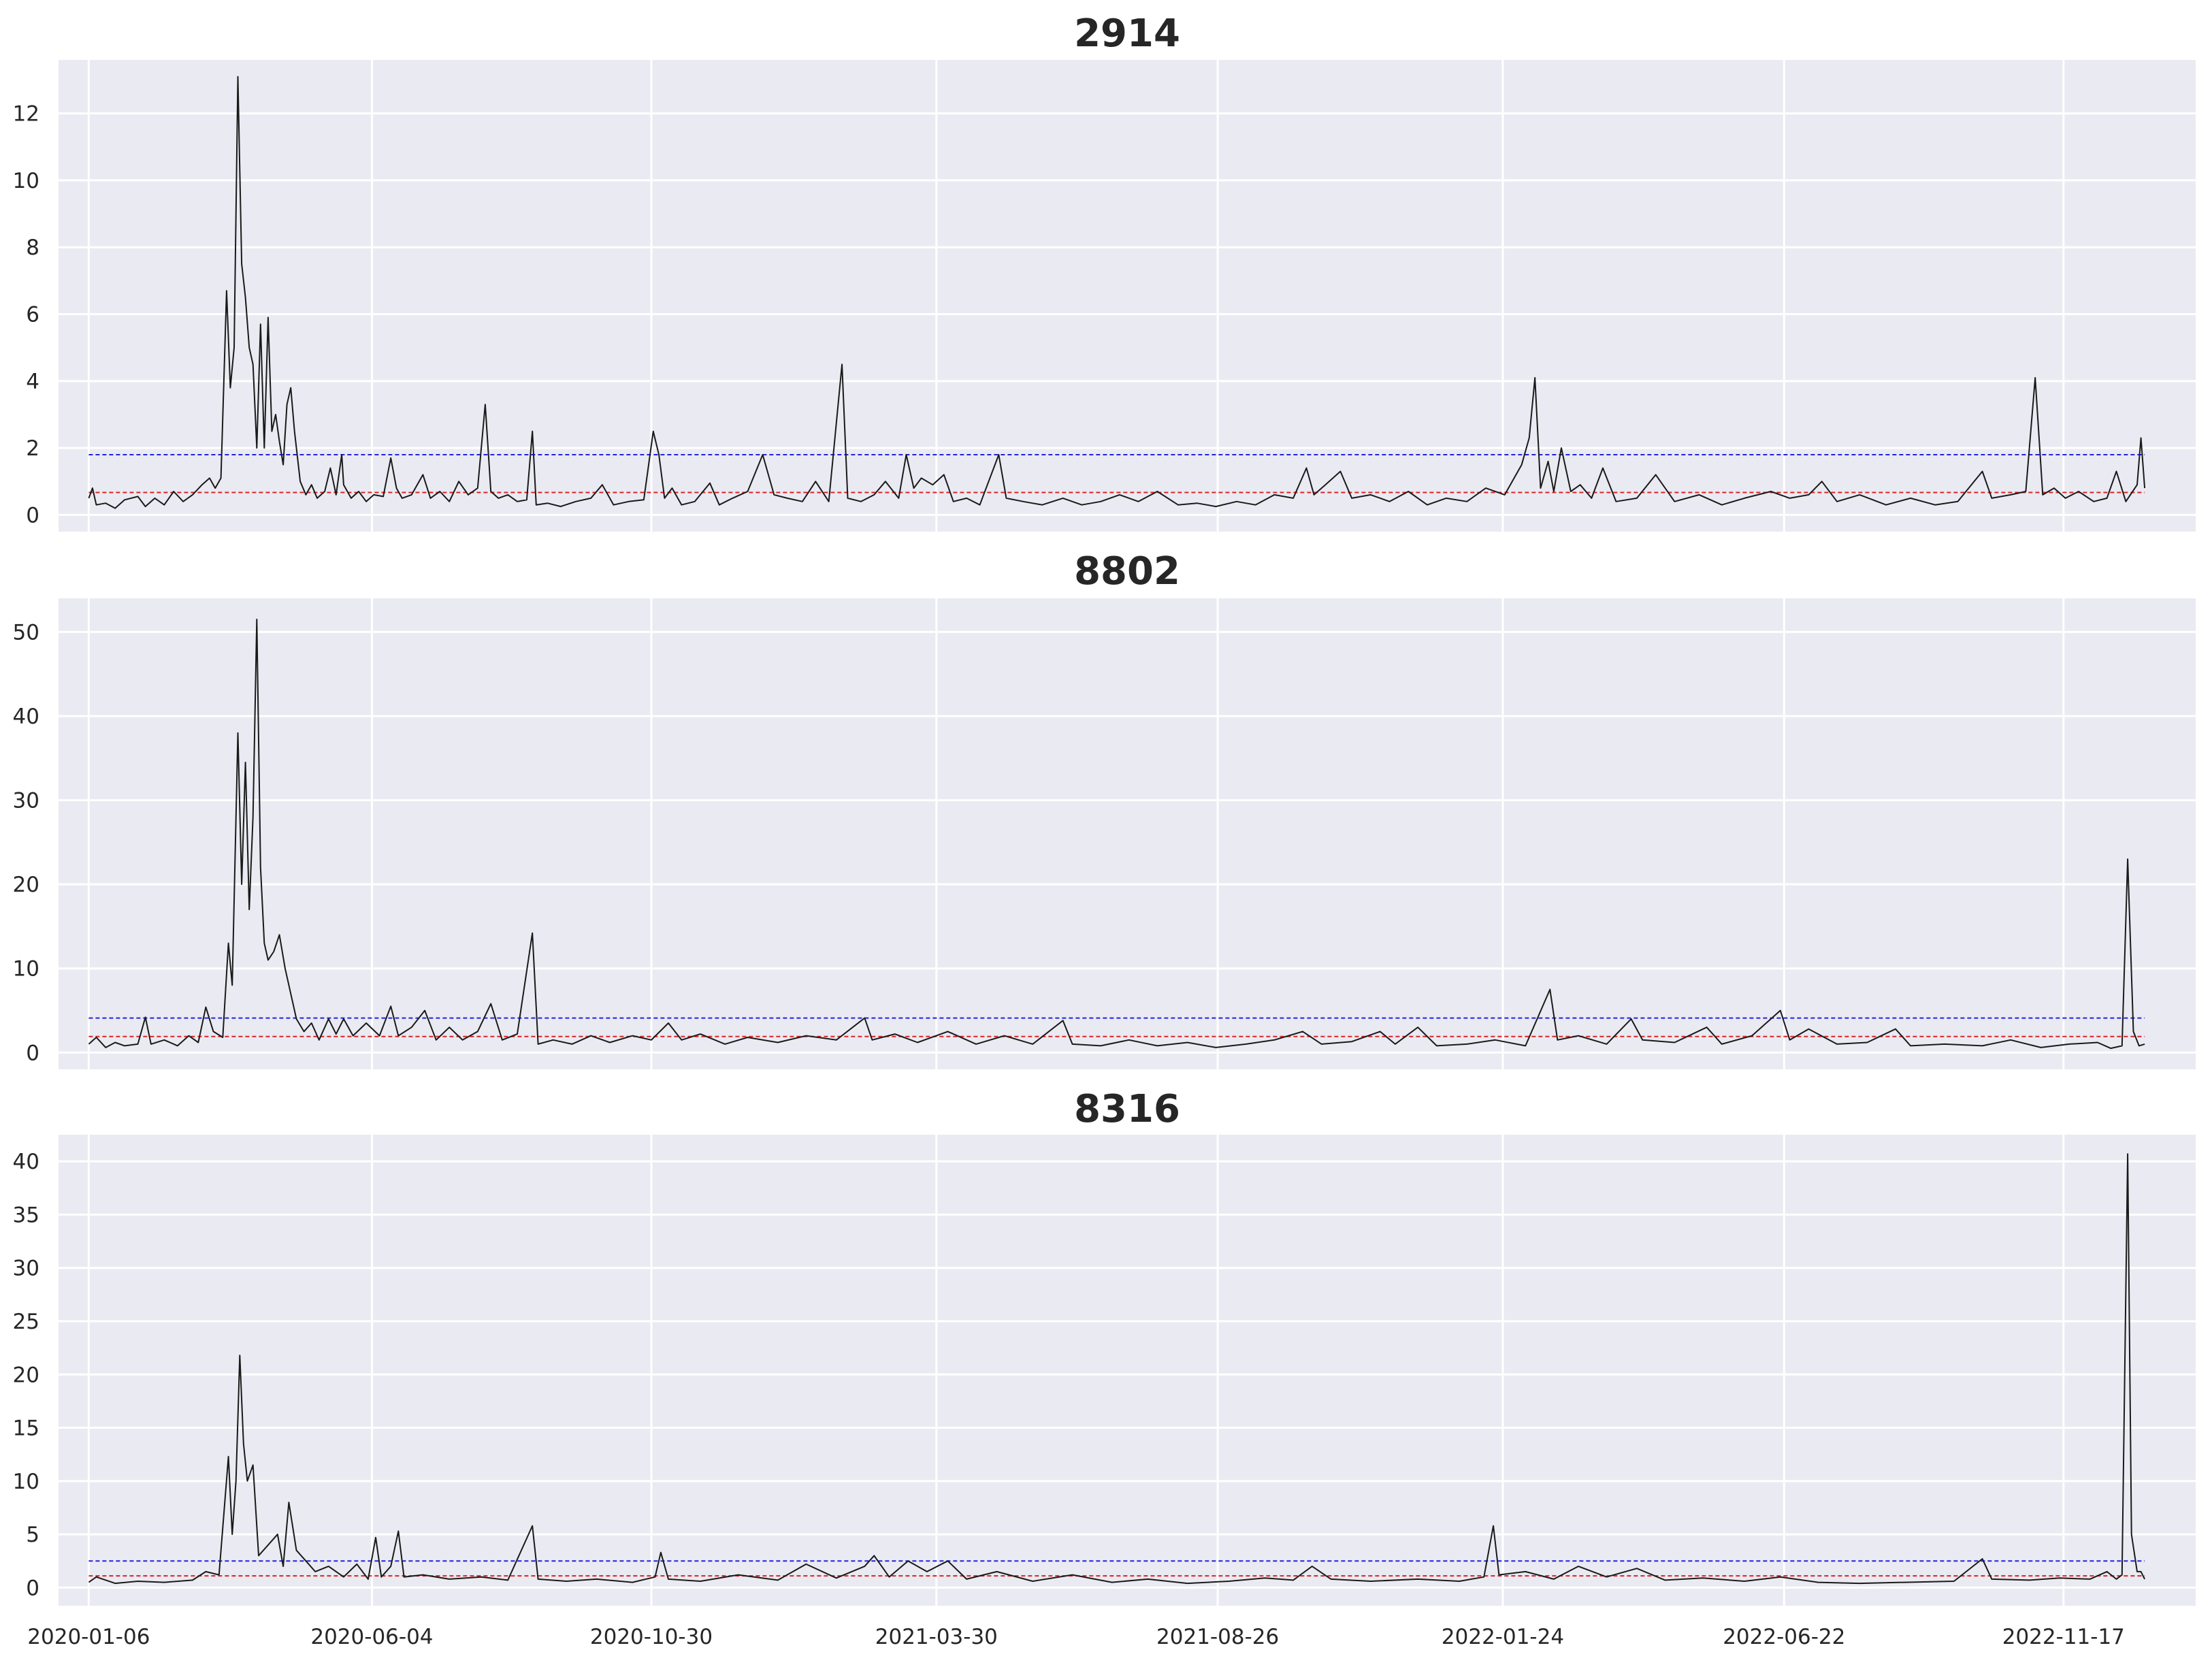  Describe the element at coordinates (32, 1535) in the screenshot. I see `y-tick-label: 5` at that location.